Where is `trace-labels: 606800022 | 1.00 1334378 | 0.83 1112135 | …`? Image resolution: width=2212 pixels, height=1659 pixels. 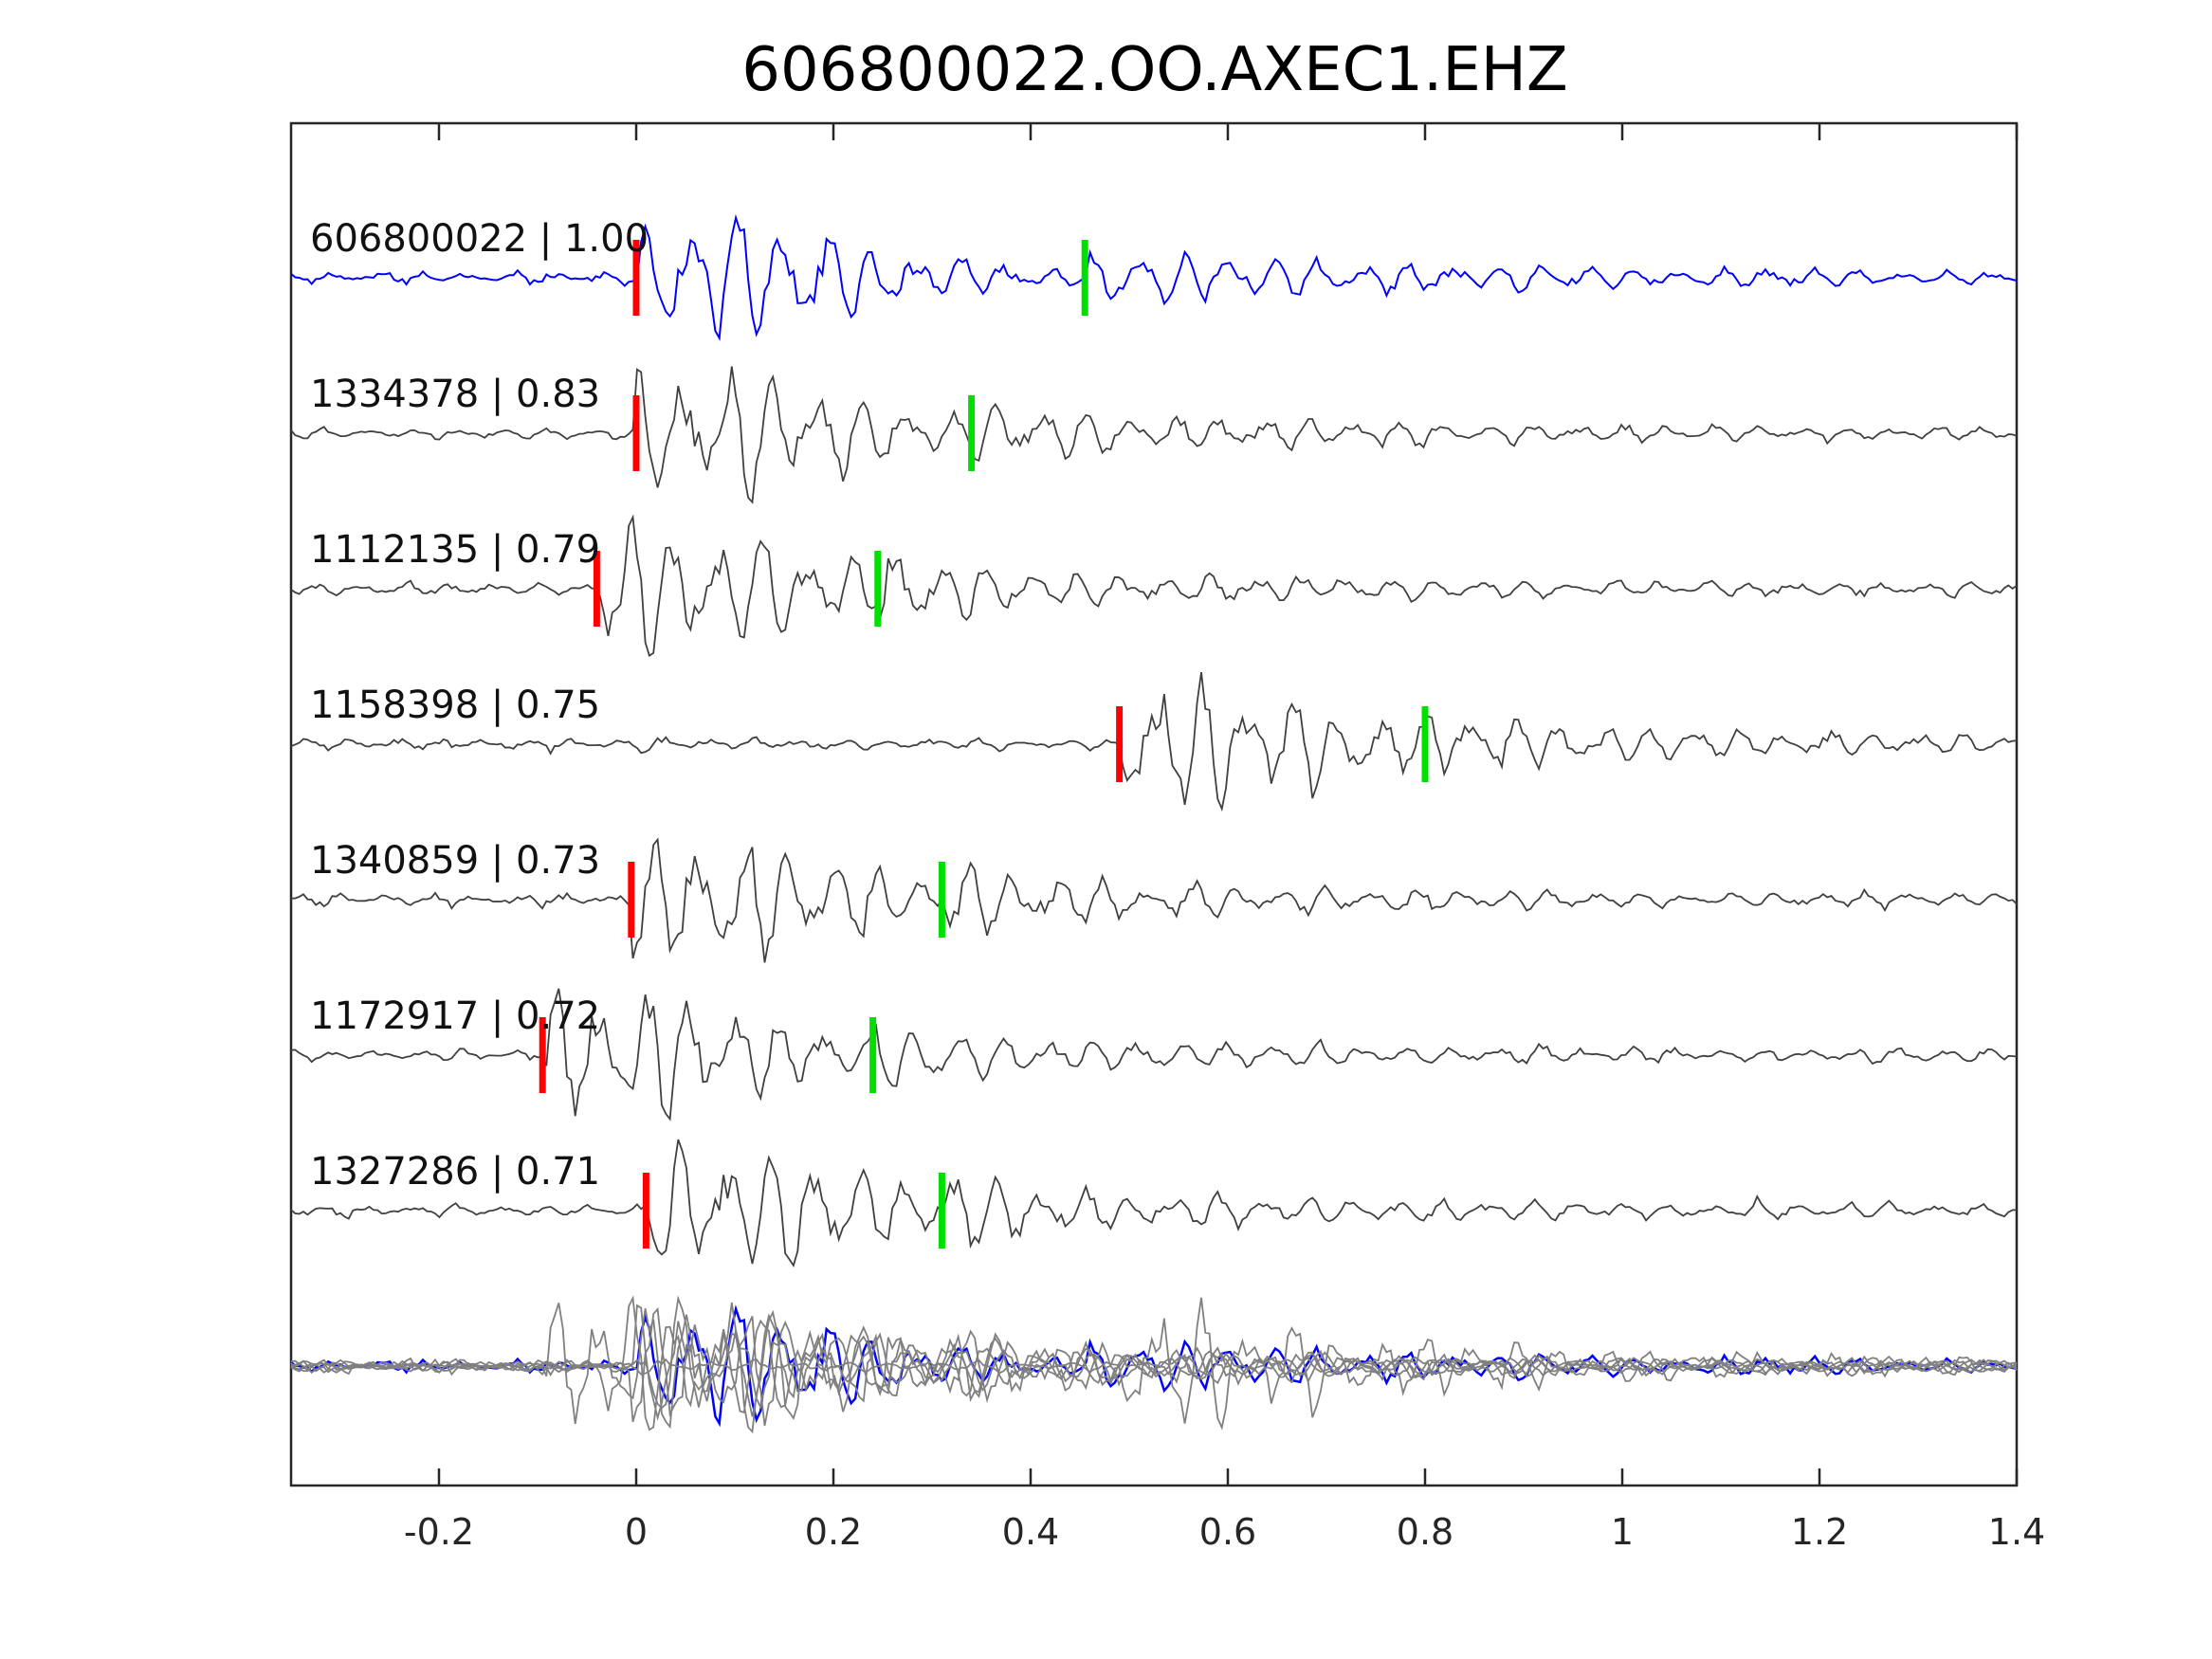
trace-labels: 606800022 | 1.00 1334378 | 0.83 1112135 | … is located at coordinates (479, 705).